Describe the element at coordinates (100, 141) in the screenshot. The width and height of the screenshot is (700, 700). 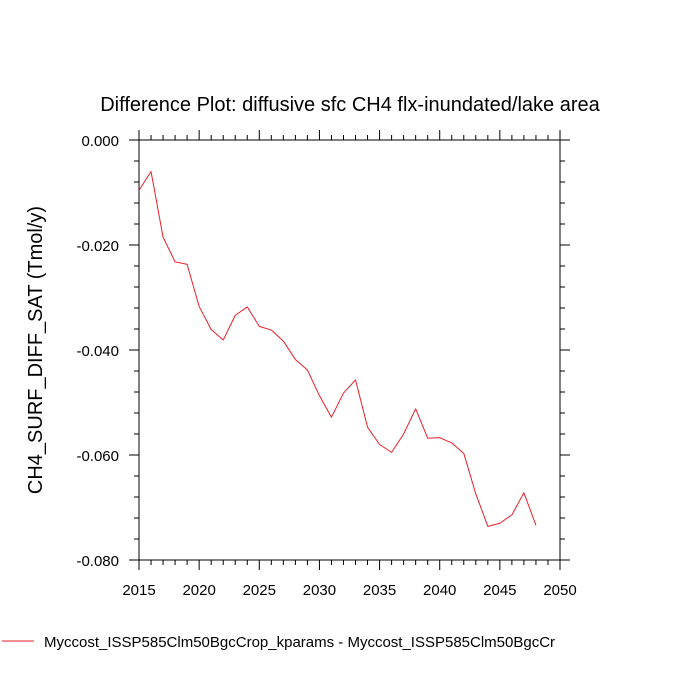
I see `y-tick-label: 0.000` at that location.